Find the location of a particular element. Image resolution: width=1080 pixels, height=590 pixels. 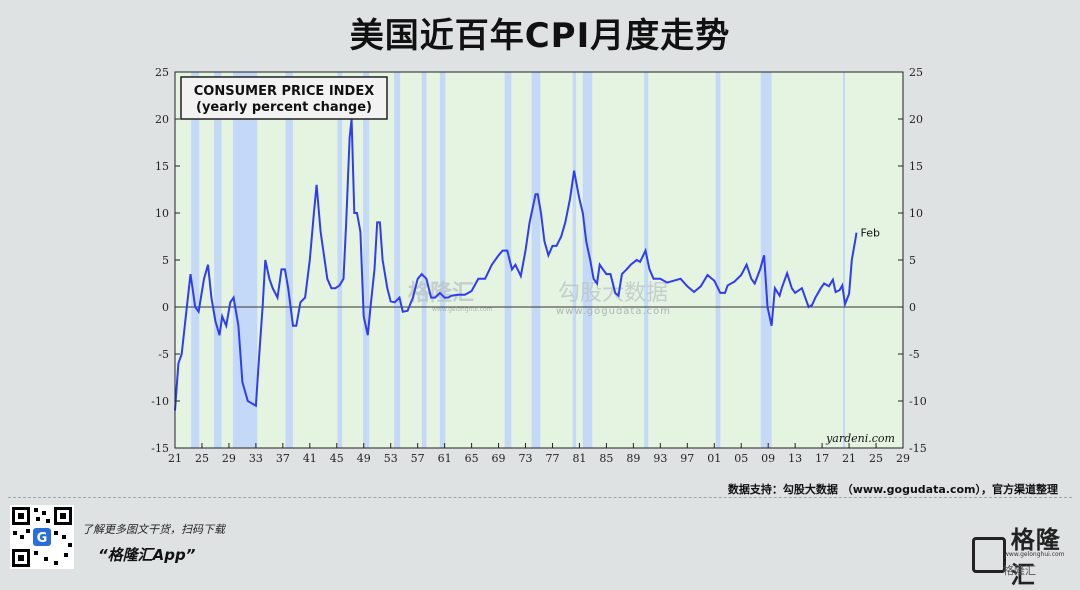

x-tick-label: 05 is located at coordinates (741, 458).